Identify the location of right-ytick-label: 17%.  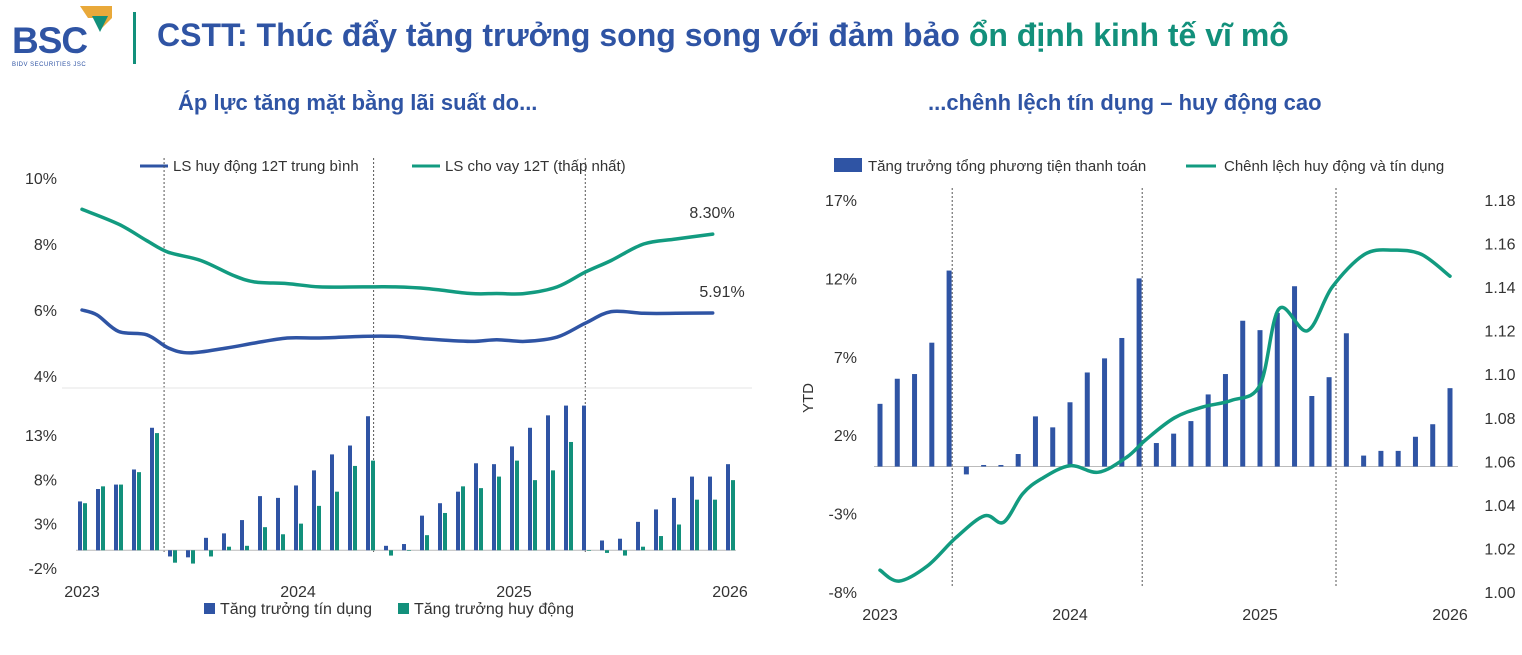
(841, 201).